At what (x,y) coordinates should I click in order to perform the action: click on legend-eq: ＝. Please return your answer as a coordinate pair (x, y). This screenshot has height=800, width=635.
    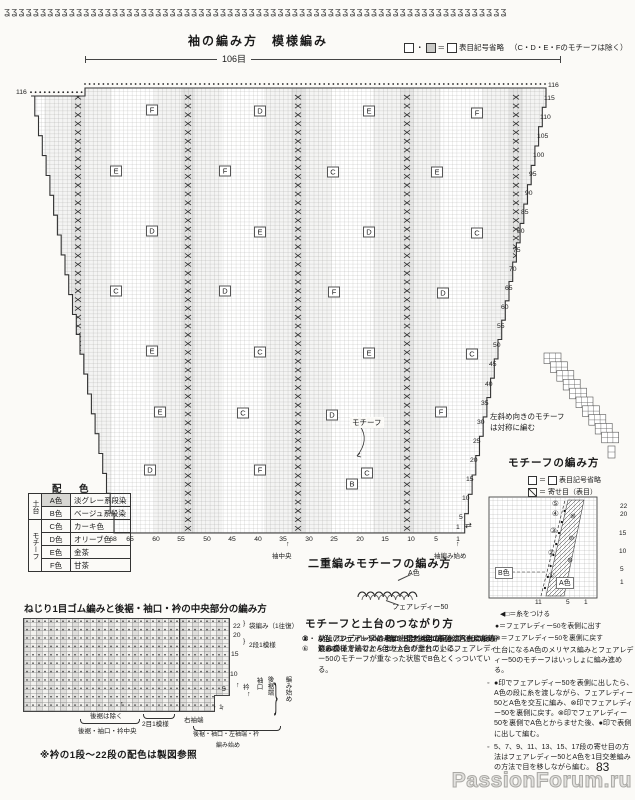
    Looking at the image, I should click on (441, 47).